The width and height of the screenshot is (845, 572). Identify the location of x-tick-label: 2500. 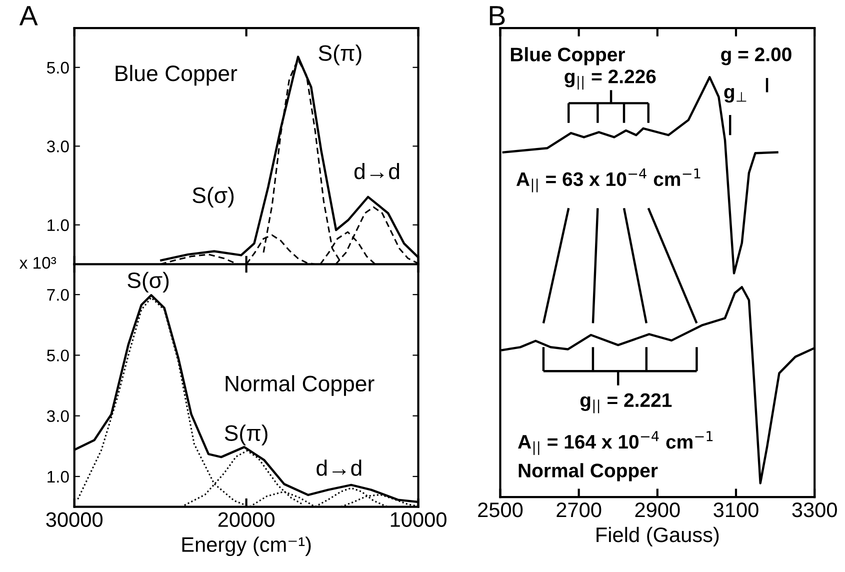
(500, 510).